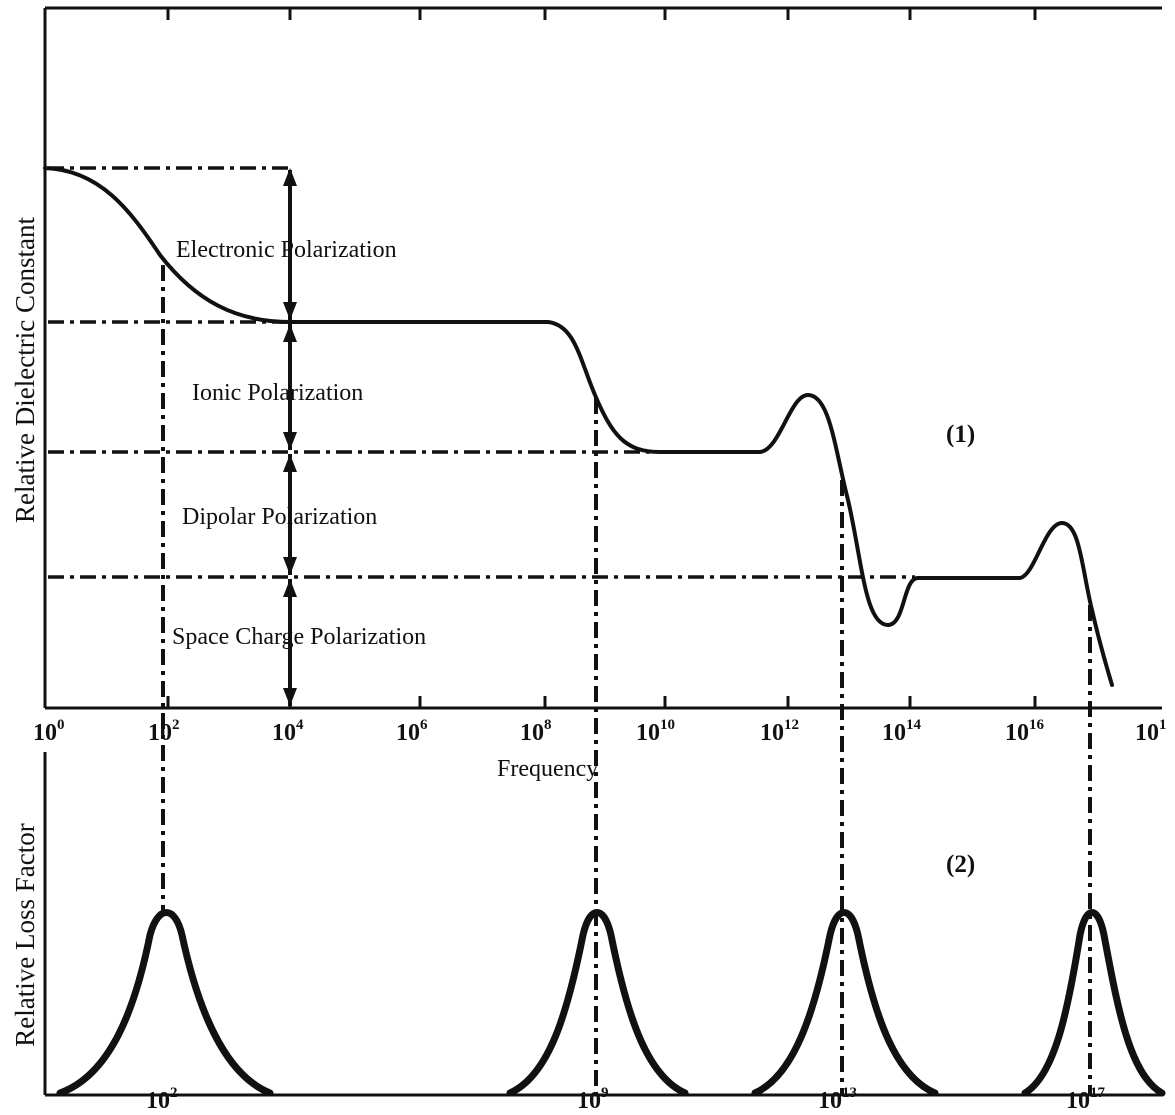 This screenshot has width=1175, height=1115. I want to click on peak-tick-4: 10¹⁷, so click(1086, 1099).